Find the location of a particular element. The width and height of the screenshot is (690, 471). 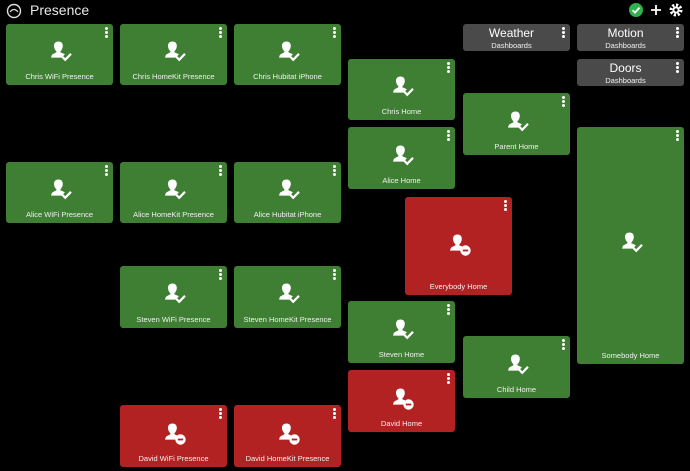

tile-alice-homekit-presence: Alice HomeKit Presence is located at coordinates (173, 192).